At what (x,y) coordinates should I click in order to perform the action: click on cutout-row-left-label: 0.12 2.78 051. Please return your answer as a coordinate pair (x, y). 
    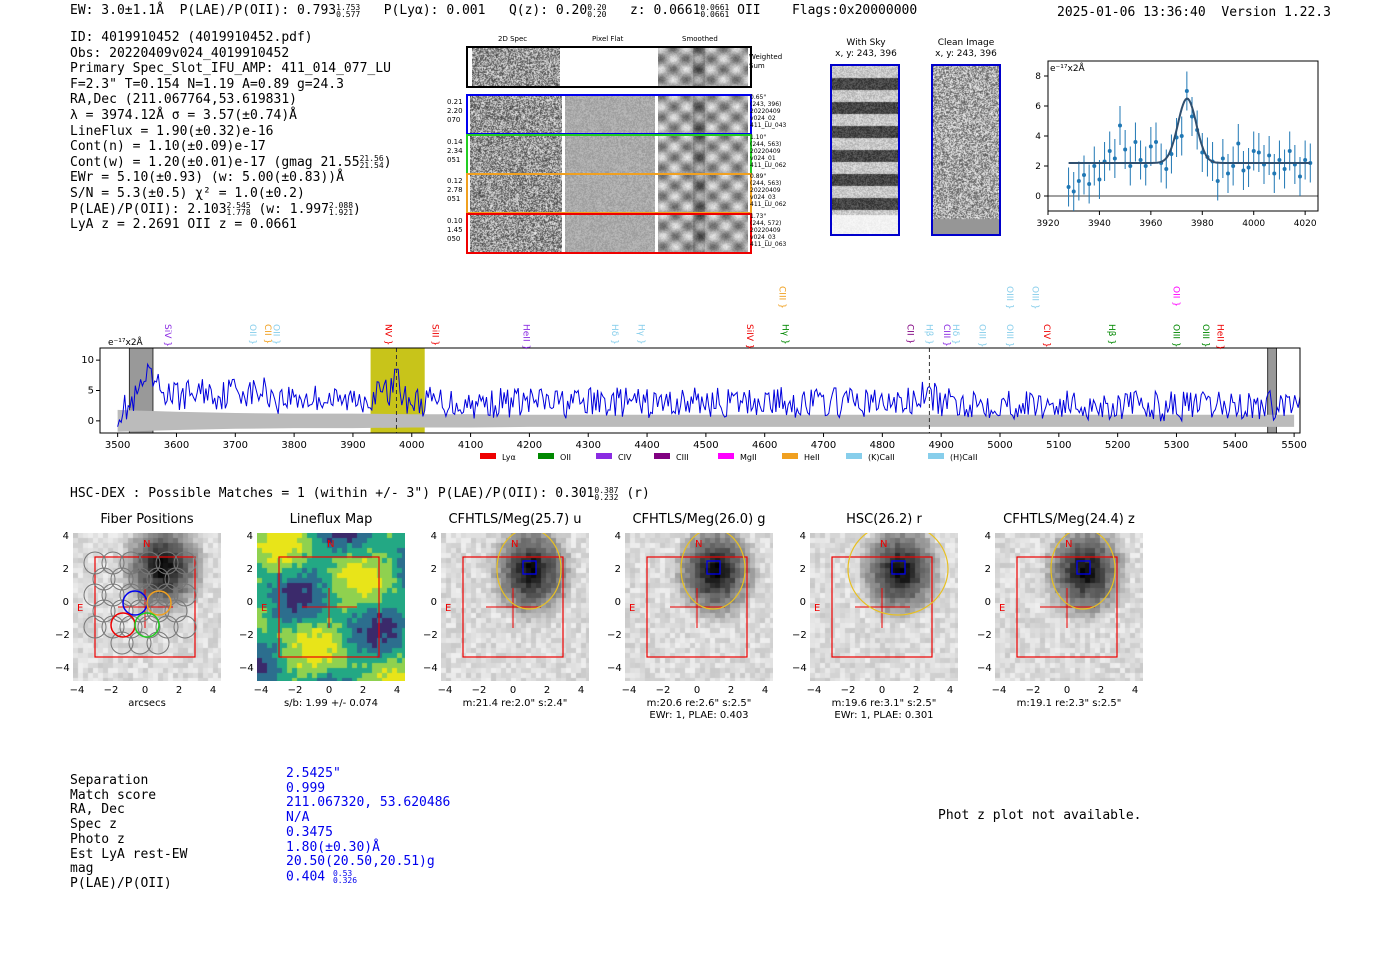
    Looking at the image, I should click on (456, 190).